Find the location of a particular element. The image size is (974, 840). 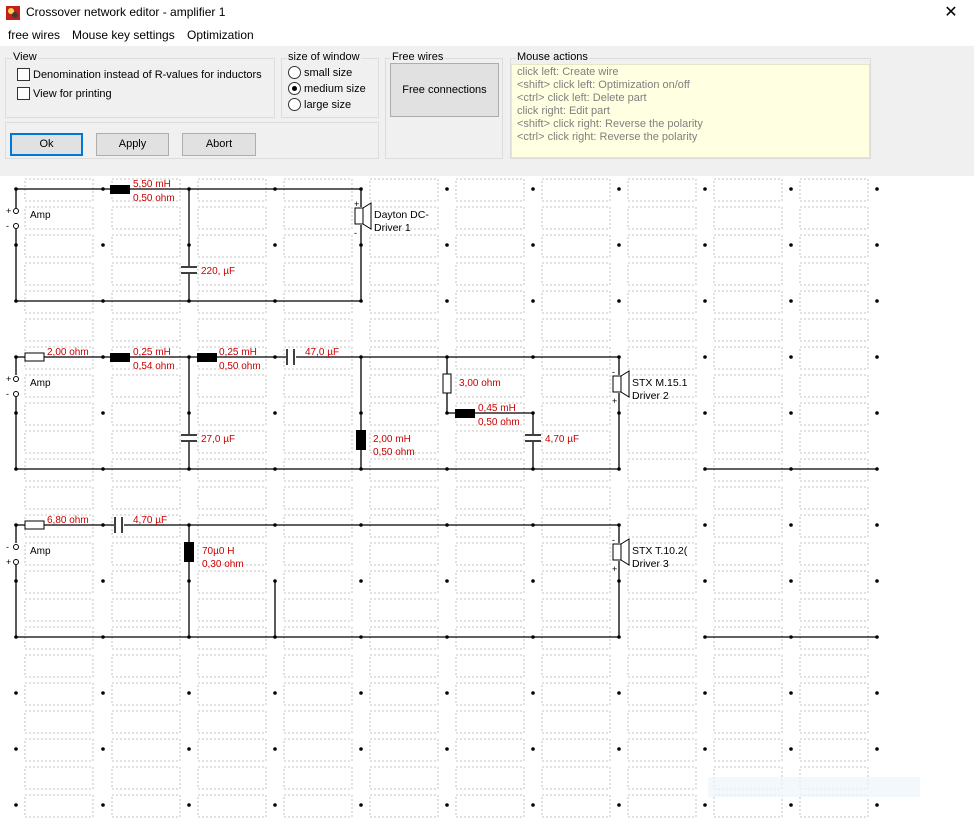

menu-mouse-key-settings: Mouse key settings is located at coordinates (123, 35).